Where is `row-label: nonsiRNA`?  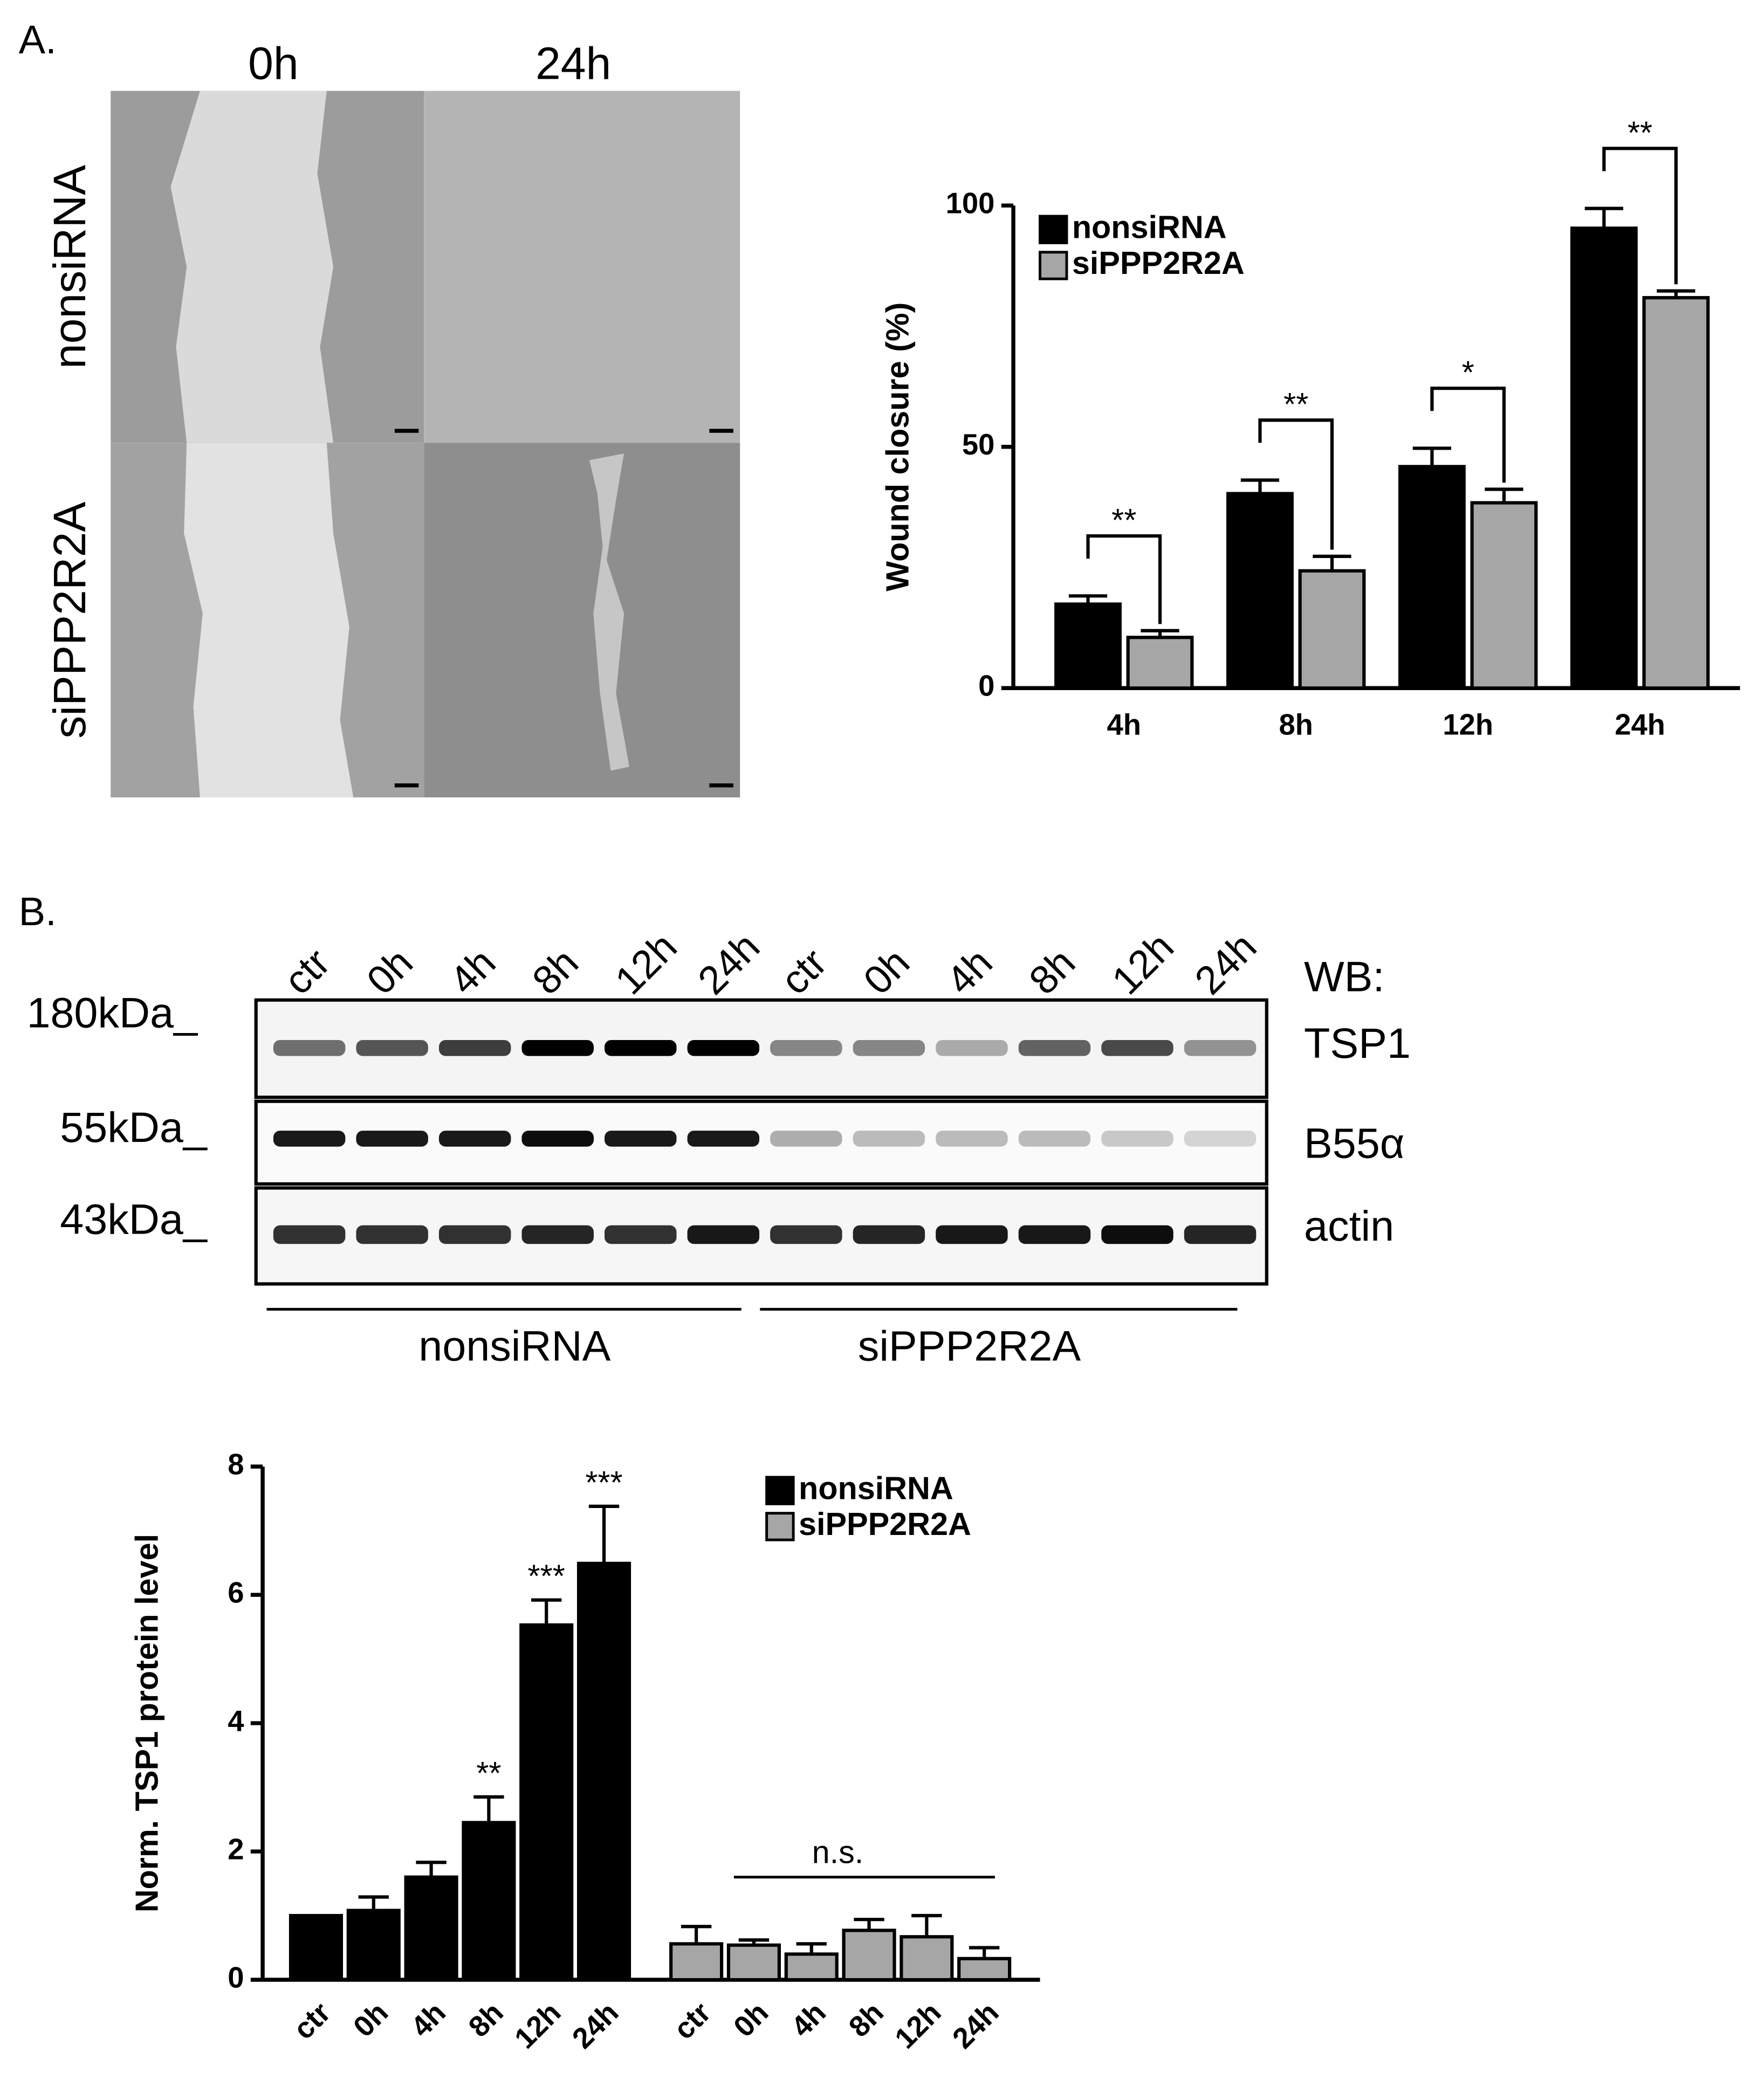
row-label: nonsiRNA is located at coordinates (69, 267).